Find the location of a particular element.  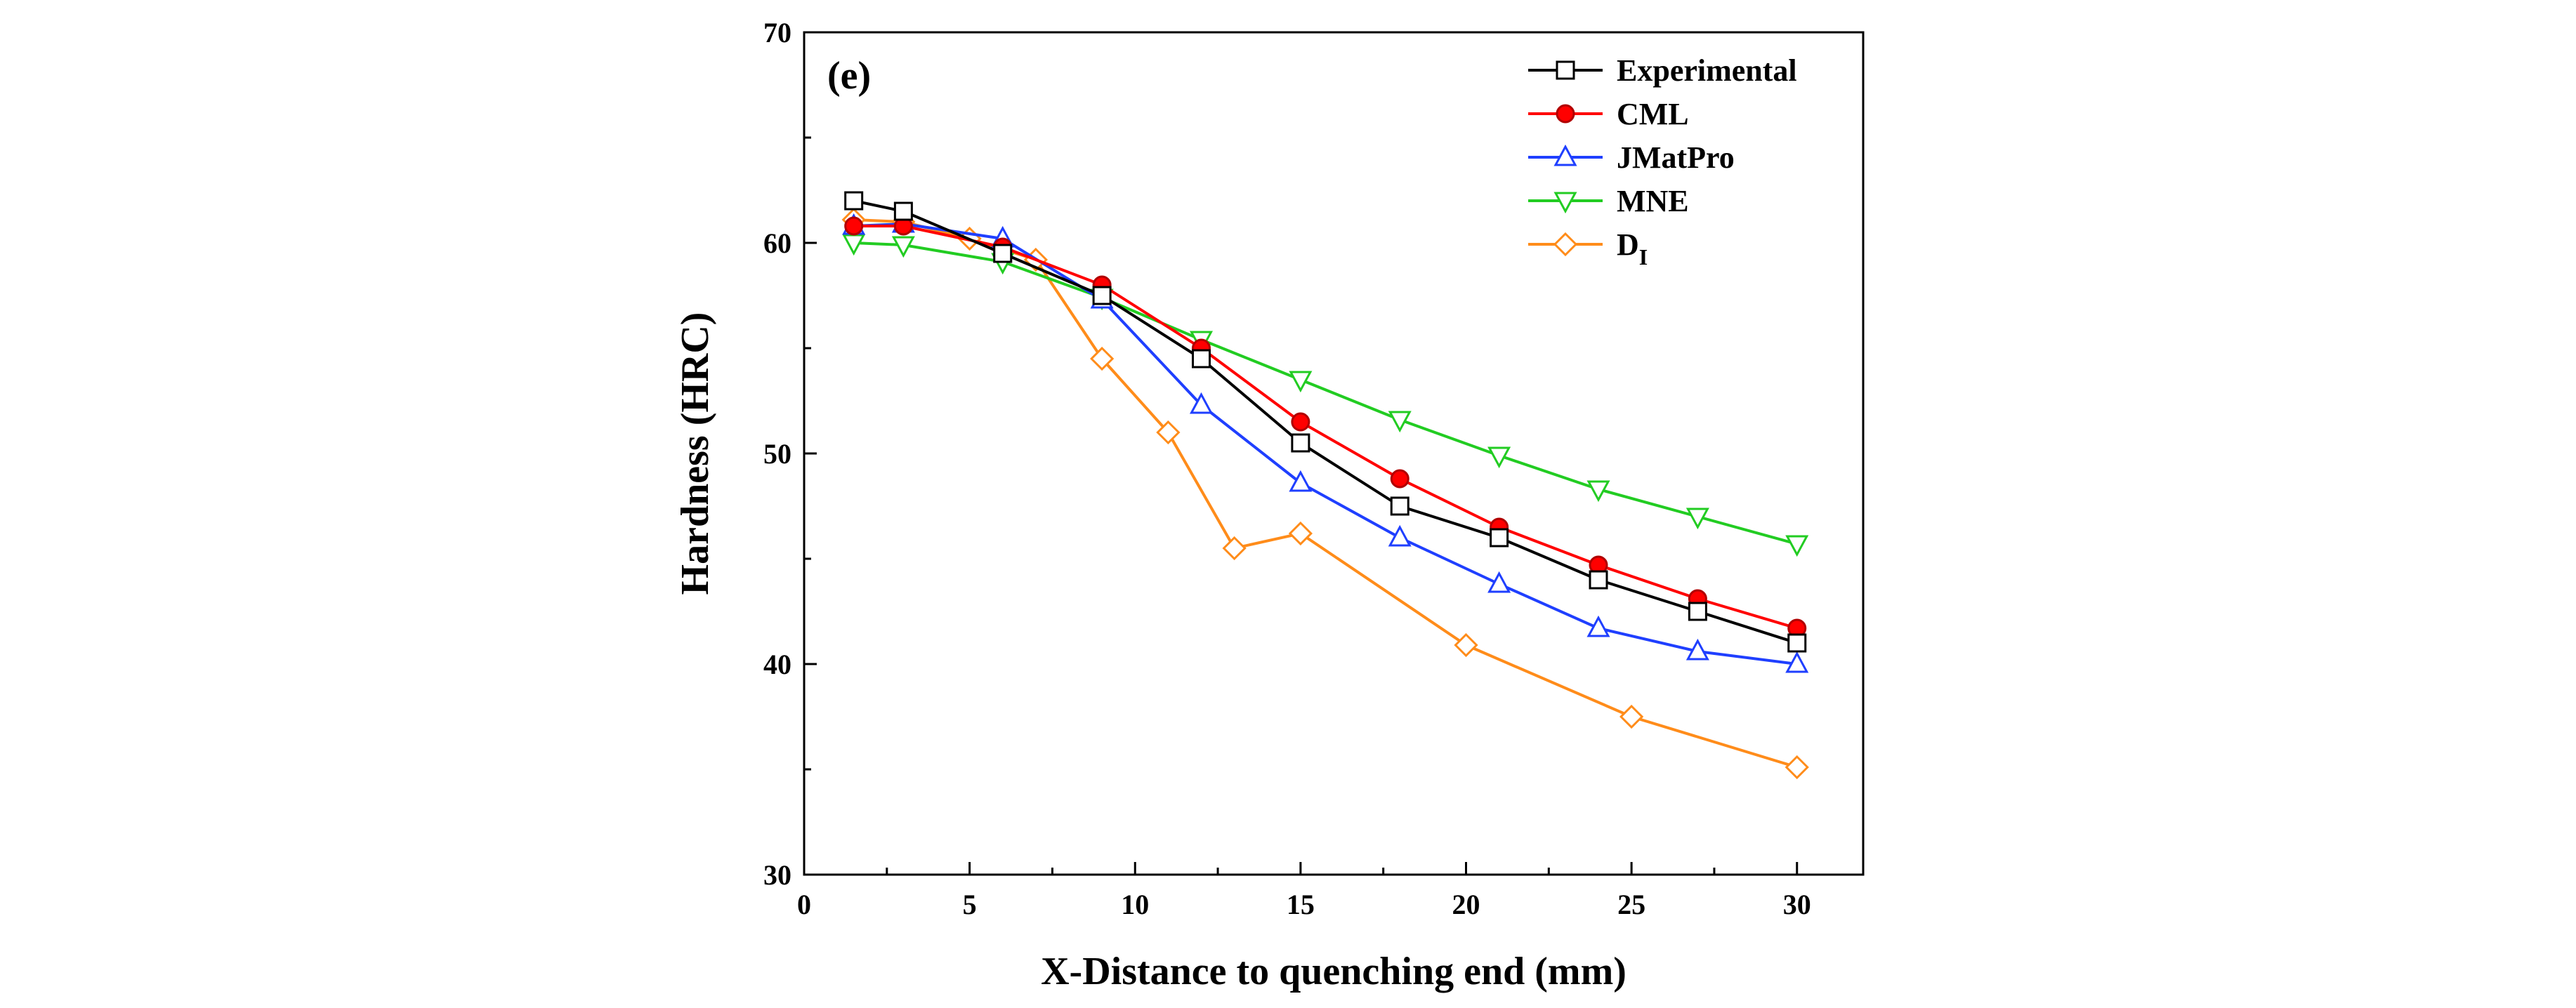

x-tick-label: 0 is located at coordinates (804, 904).